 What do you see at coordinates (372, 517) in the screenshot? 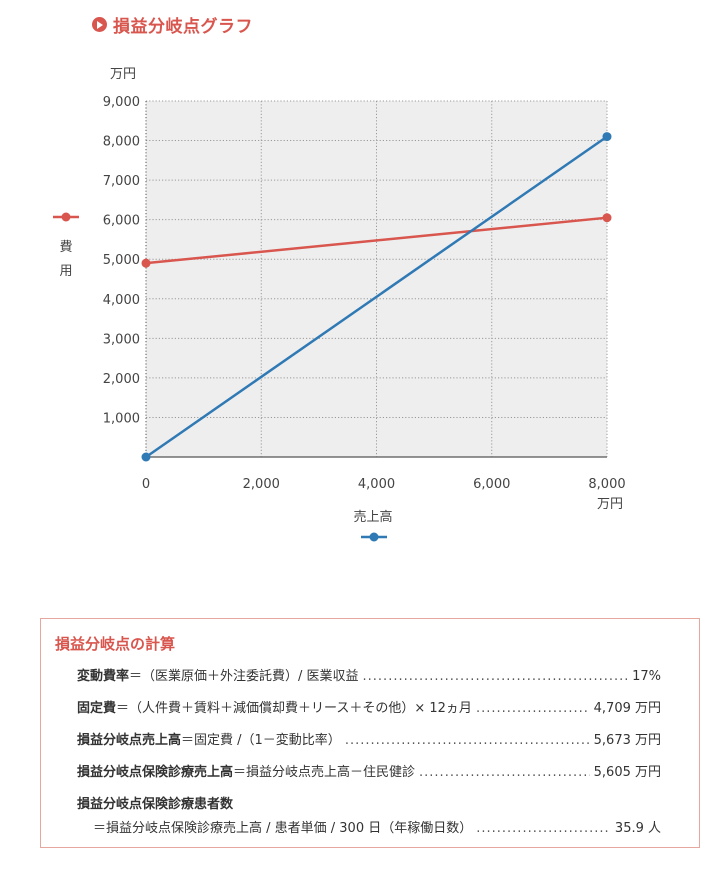
I see `x-axis-label: 売上高` at bounding box center [372, 517].